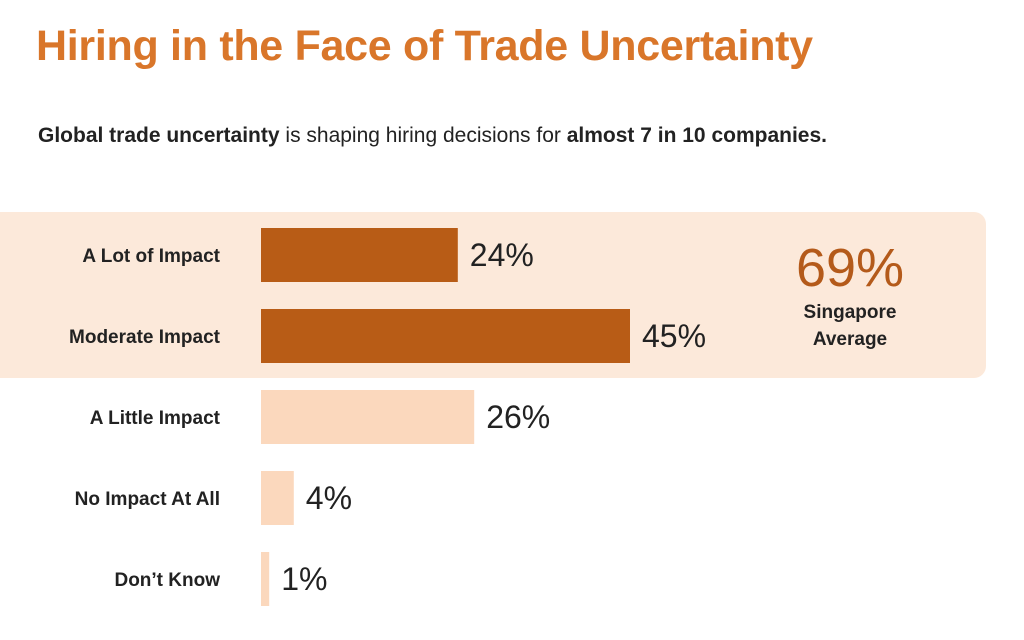 The height and width of the screenshot is (640, 1024). I want to click on category-label: Moderate Impact, so click(145, 337).